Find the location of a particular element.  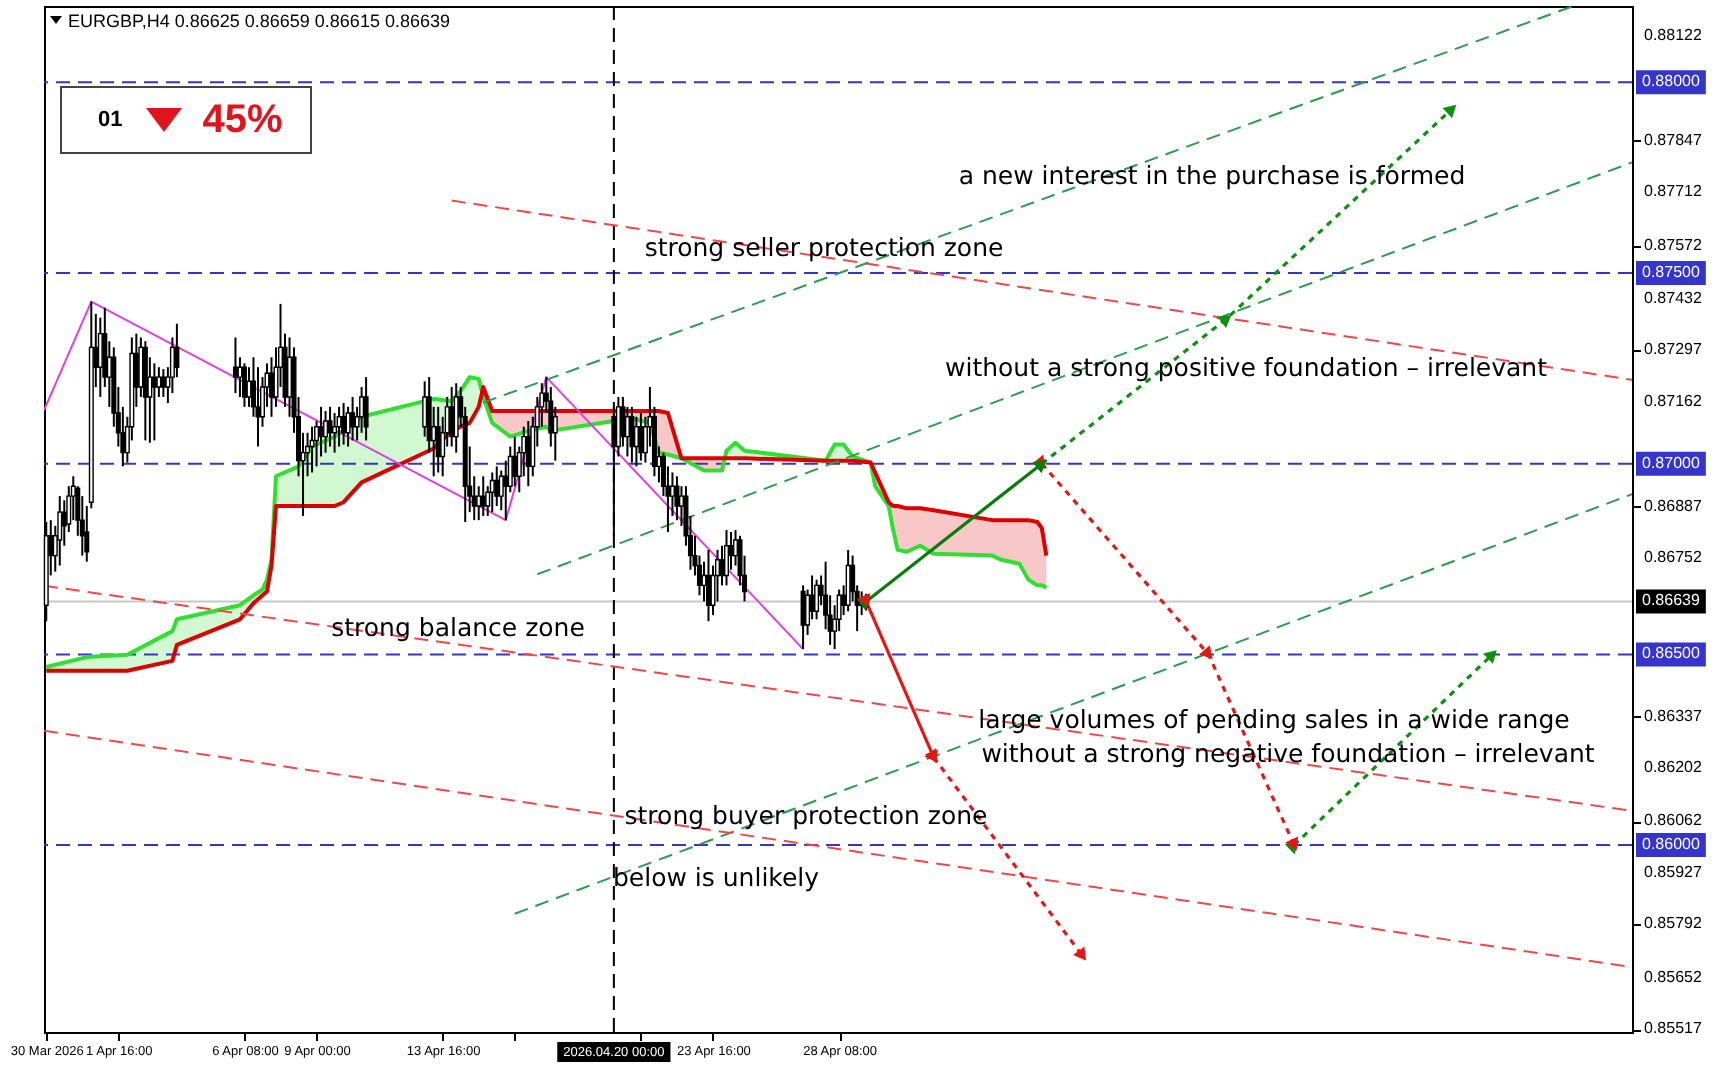

y-tick-label: 0.87712 is located at coordinates (1673, 191).